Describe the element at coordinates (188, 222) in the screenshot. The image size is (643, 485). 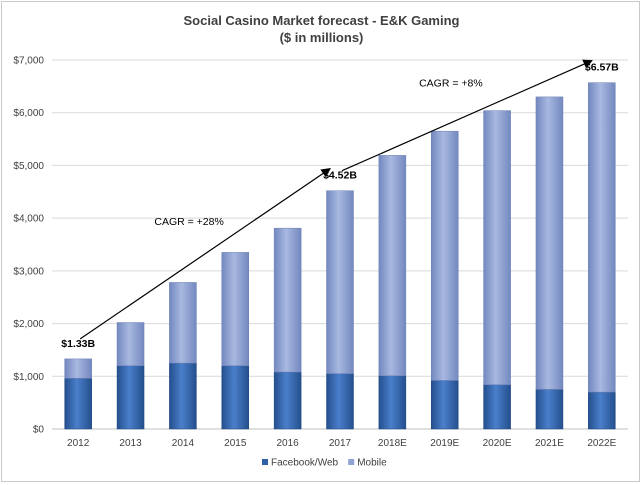
I see `cagr-annotation: CAGR = +28%` at that location.